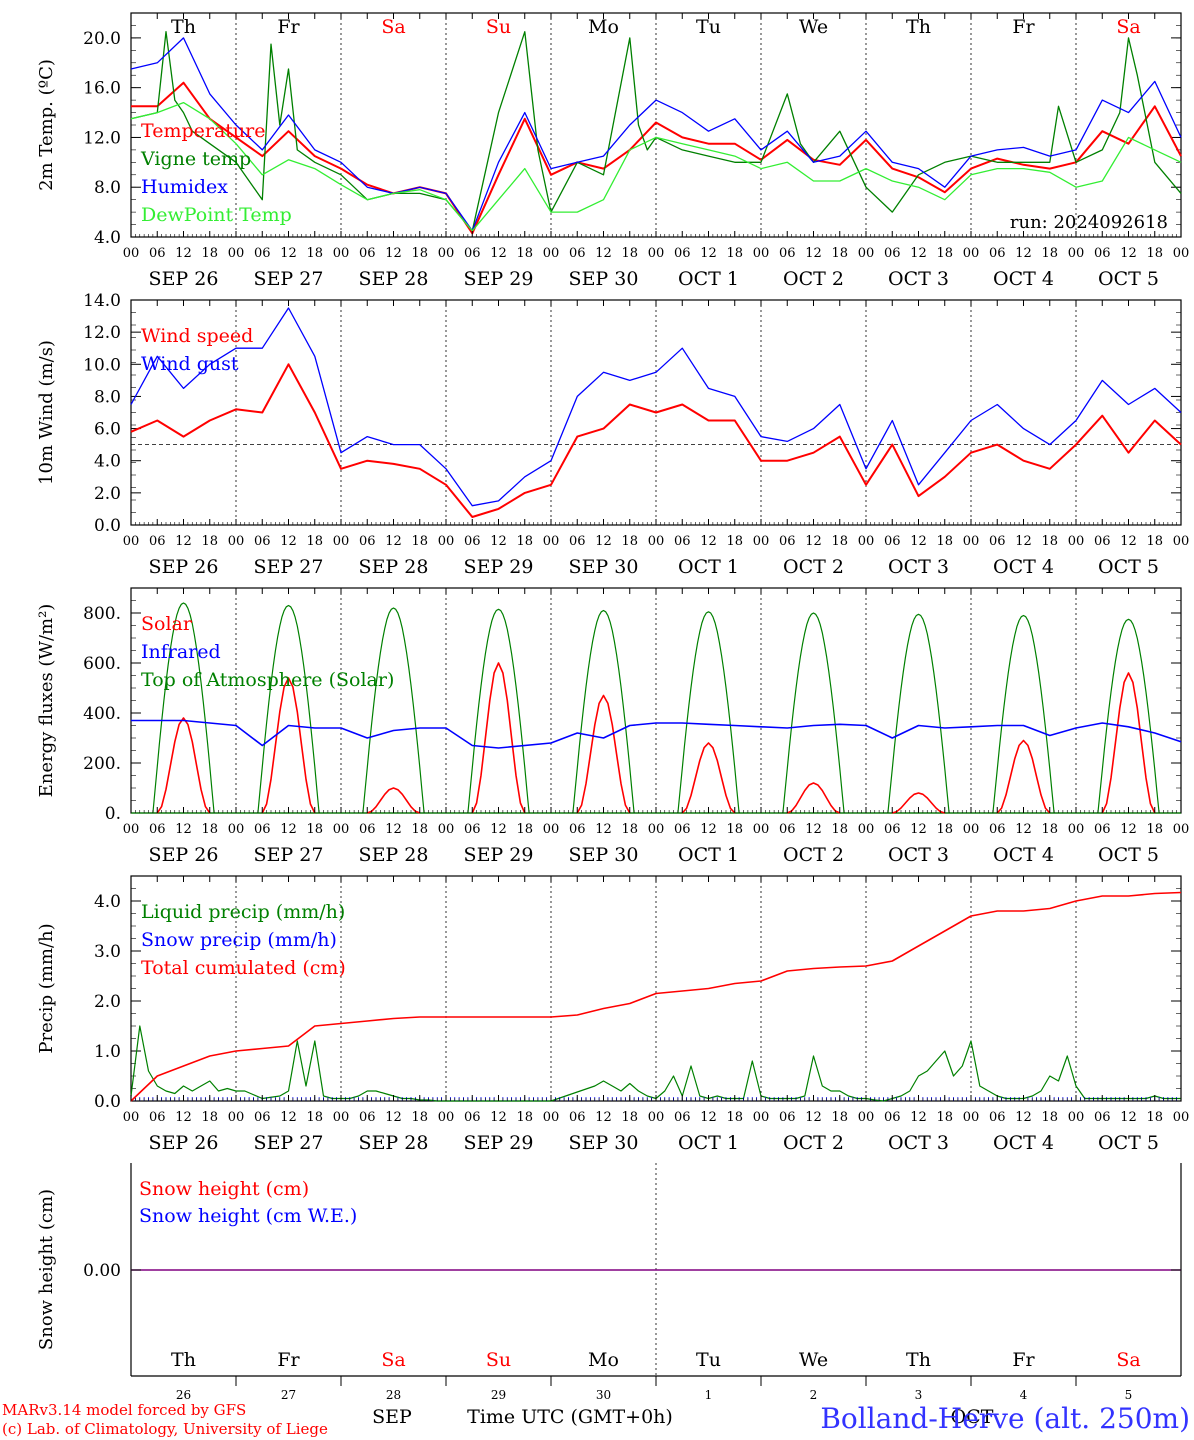  What do you see at coordinates (603, 1395) in the screenshot?
I see `day-number-label: 30` at bounding box center [603, 1395].